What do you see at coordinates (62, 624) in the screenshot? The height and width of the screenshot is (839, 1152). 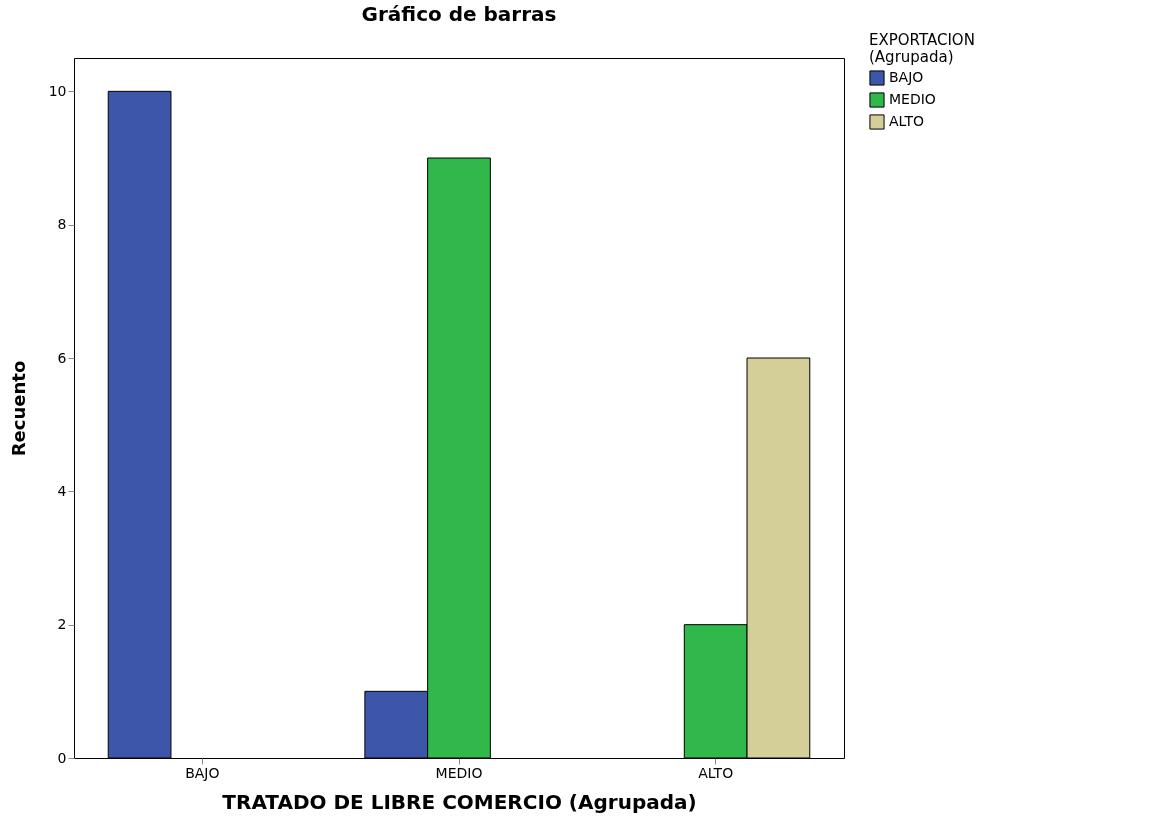 I see `y-tick-label: 2` at bounding box center [62, 624].